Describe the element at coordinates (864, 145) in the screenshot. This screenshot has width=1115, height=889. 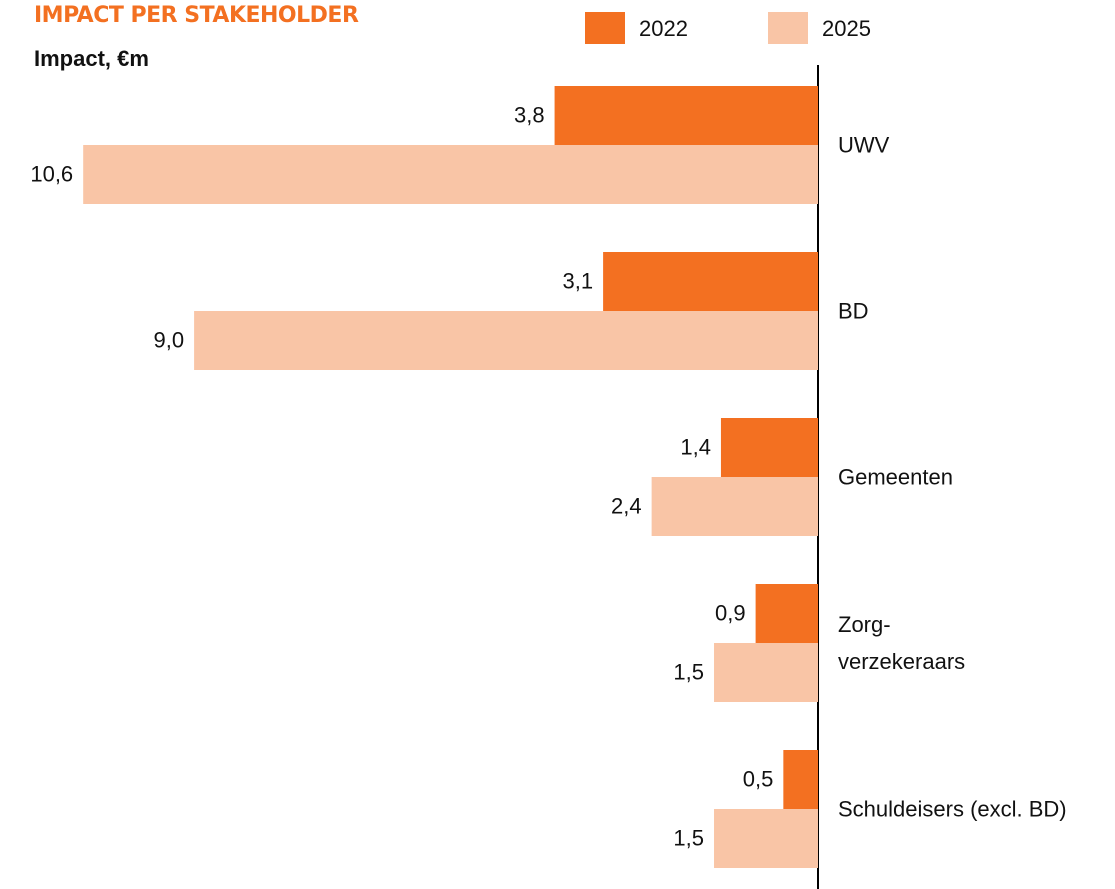
I see `category-label: UWV` at that location.